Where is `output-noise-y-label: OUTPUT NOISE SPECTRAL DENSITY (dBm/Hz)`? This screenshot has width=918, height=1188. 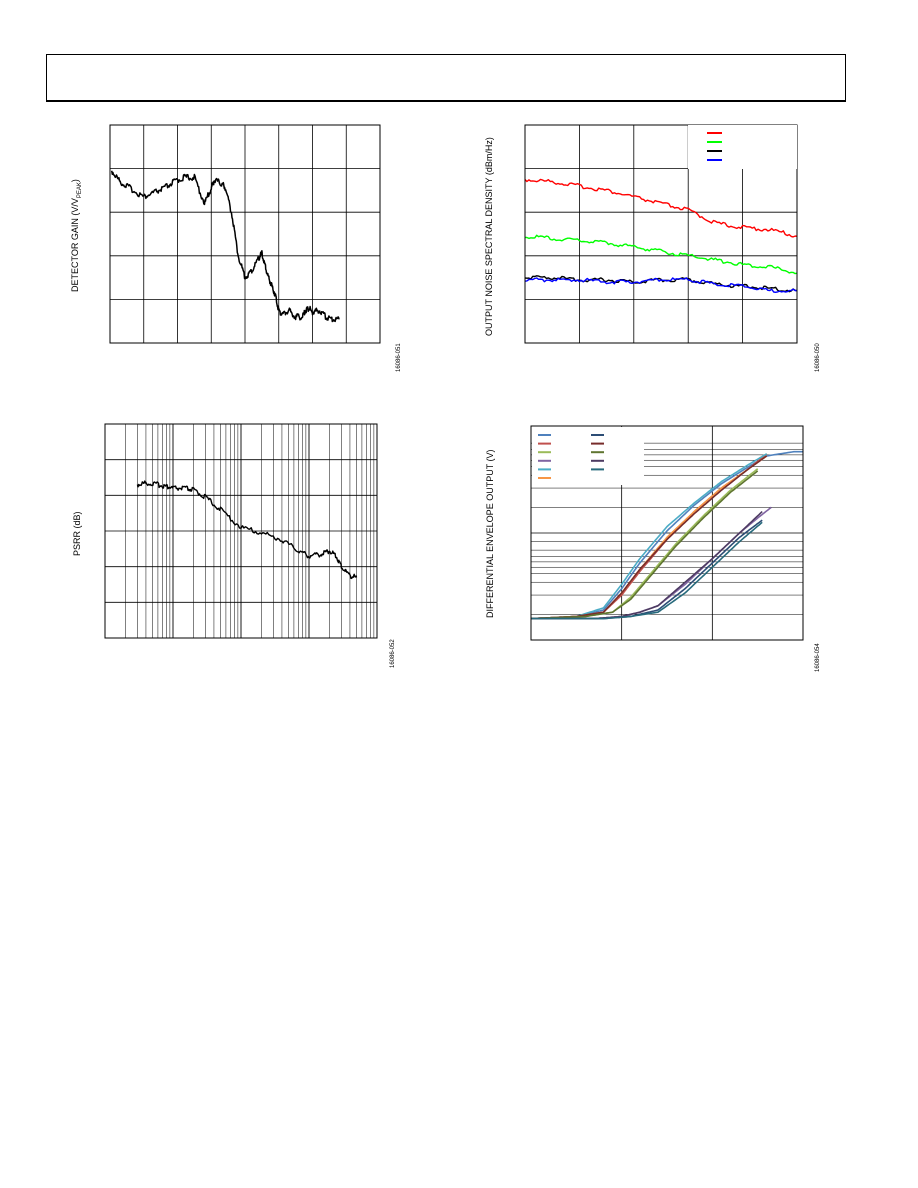
output-noise-y-label: OUTPUT NOISE SPECTRAL DENSITY (dBm/Hz) is located at coordinates (489, 236).